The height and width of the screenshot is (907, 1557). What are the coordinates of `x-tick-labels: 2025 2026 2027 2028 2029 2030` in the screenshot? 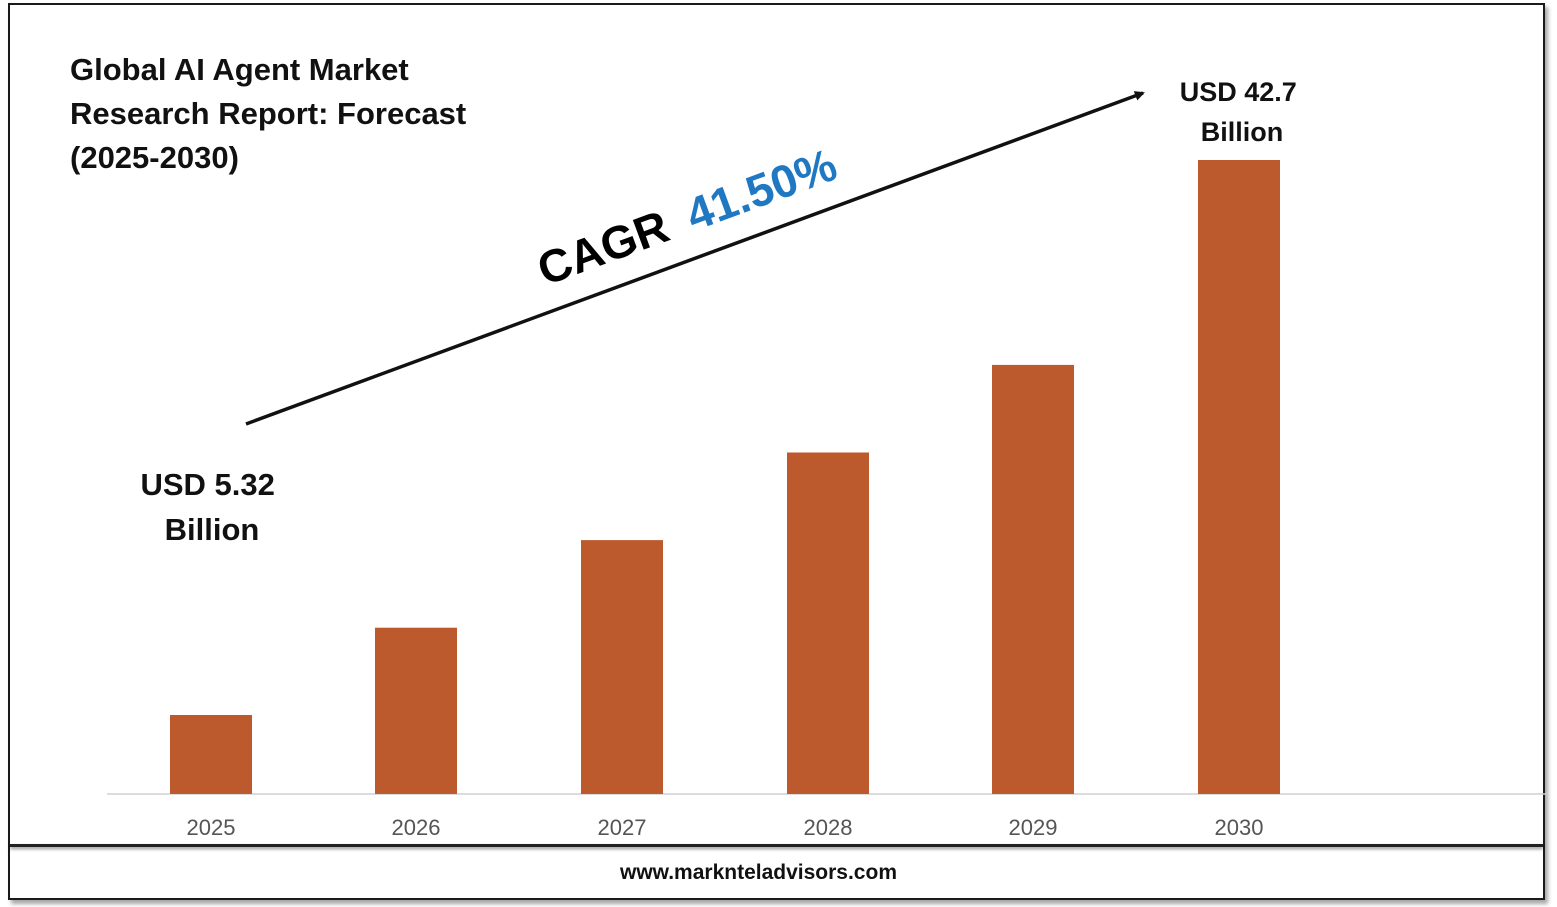 It's located at (725, 827).